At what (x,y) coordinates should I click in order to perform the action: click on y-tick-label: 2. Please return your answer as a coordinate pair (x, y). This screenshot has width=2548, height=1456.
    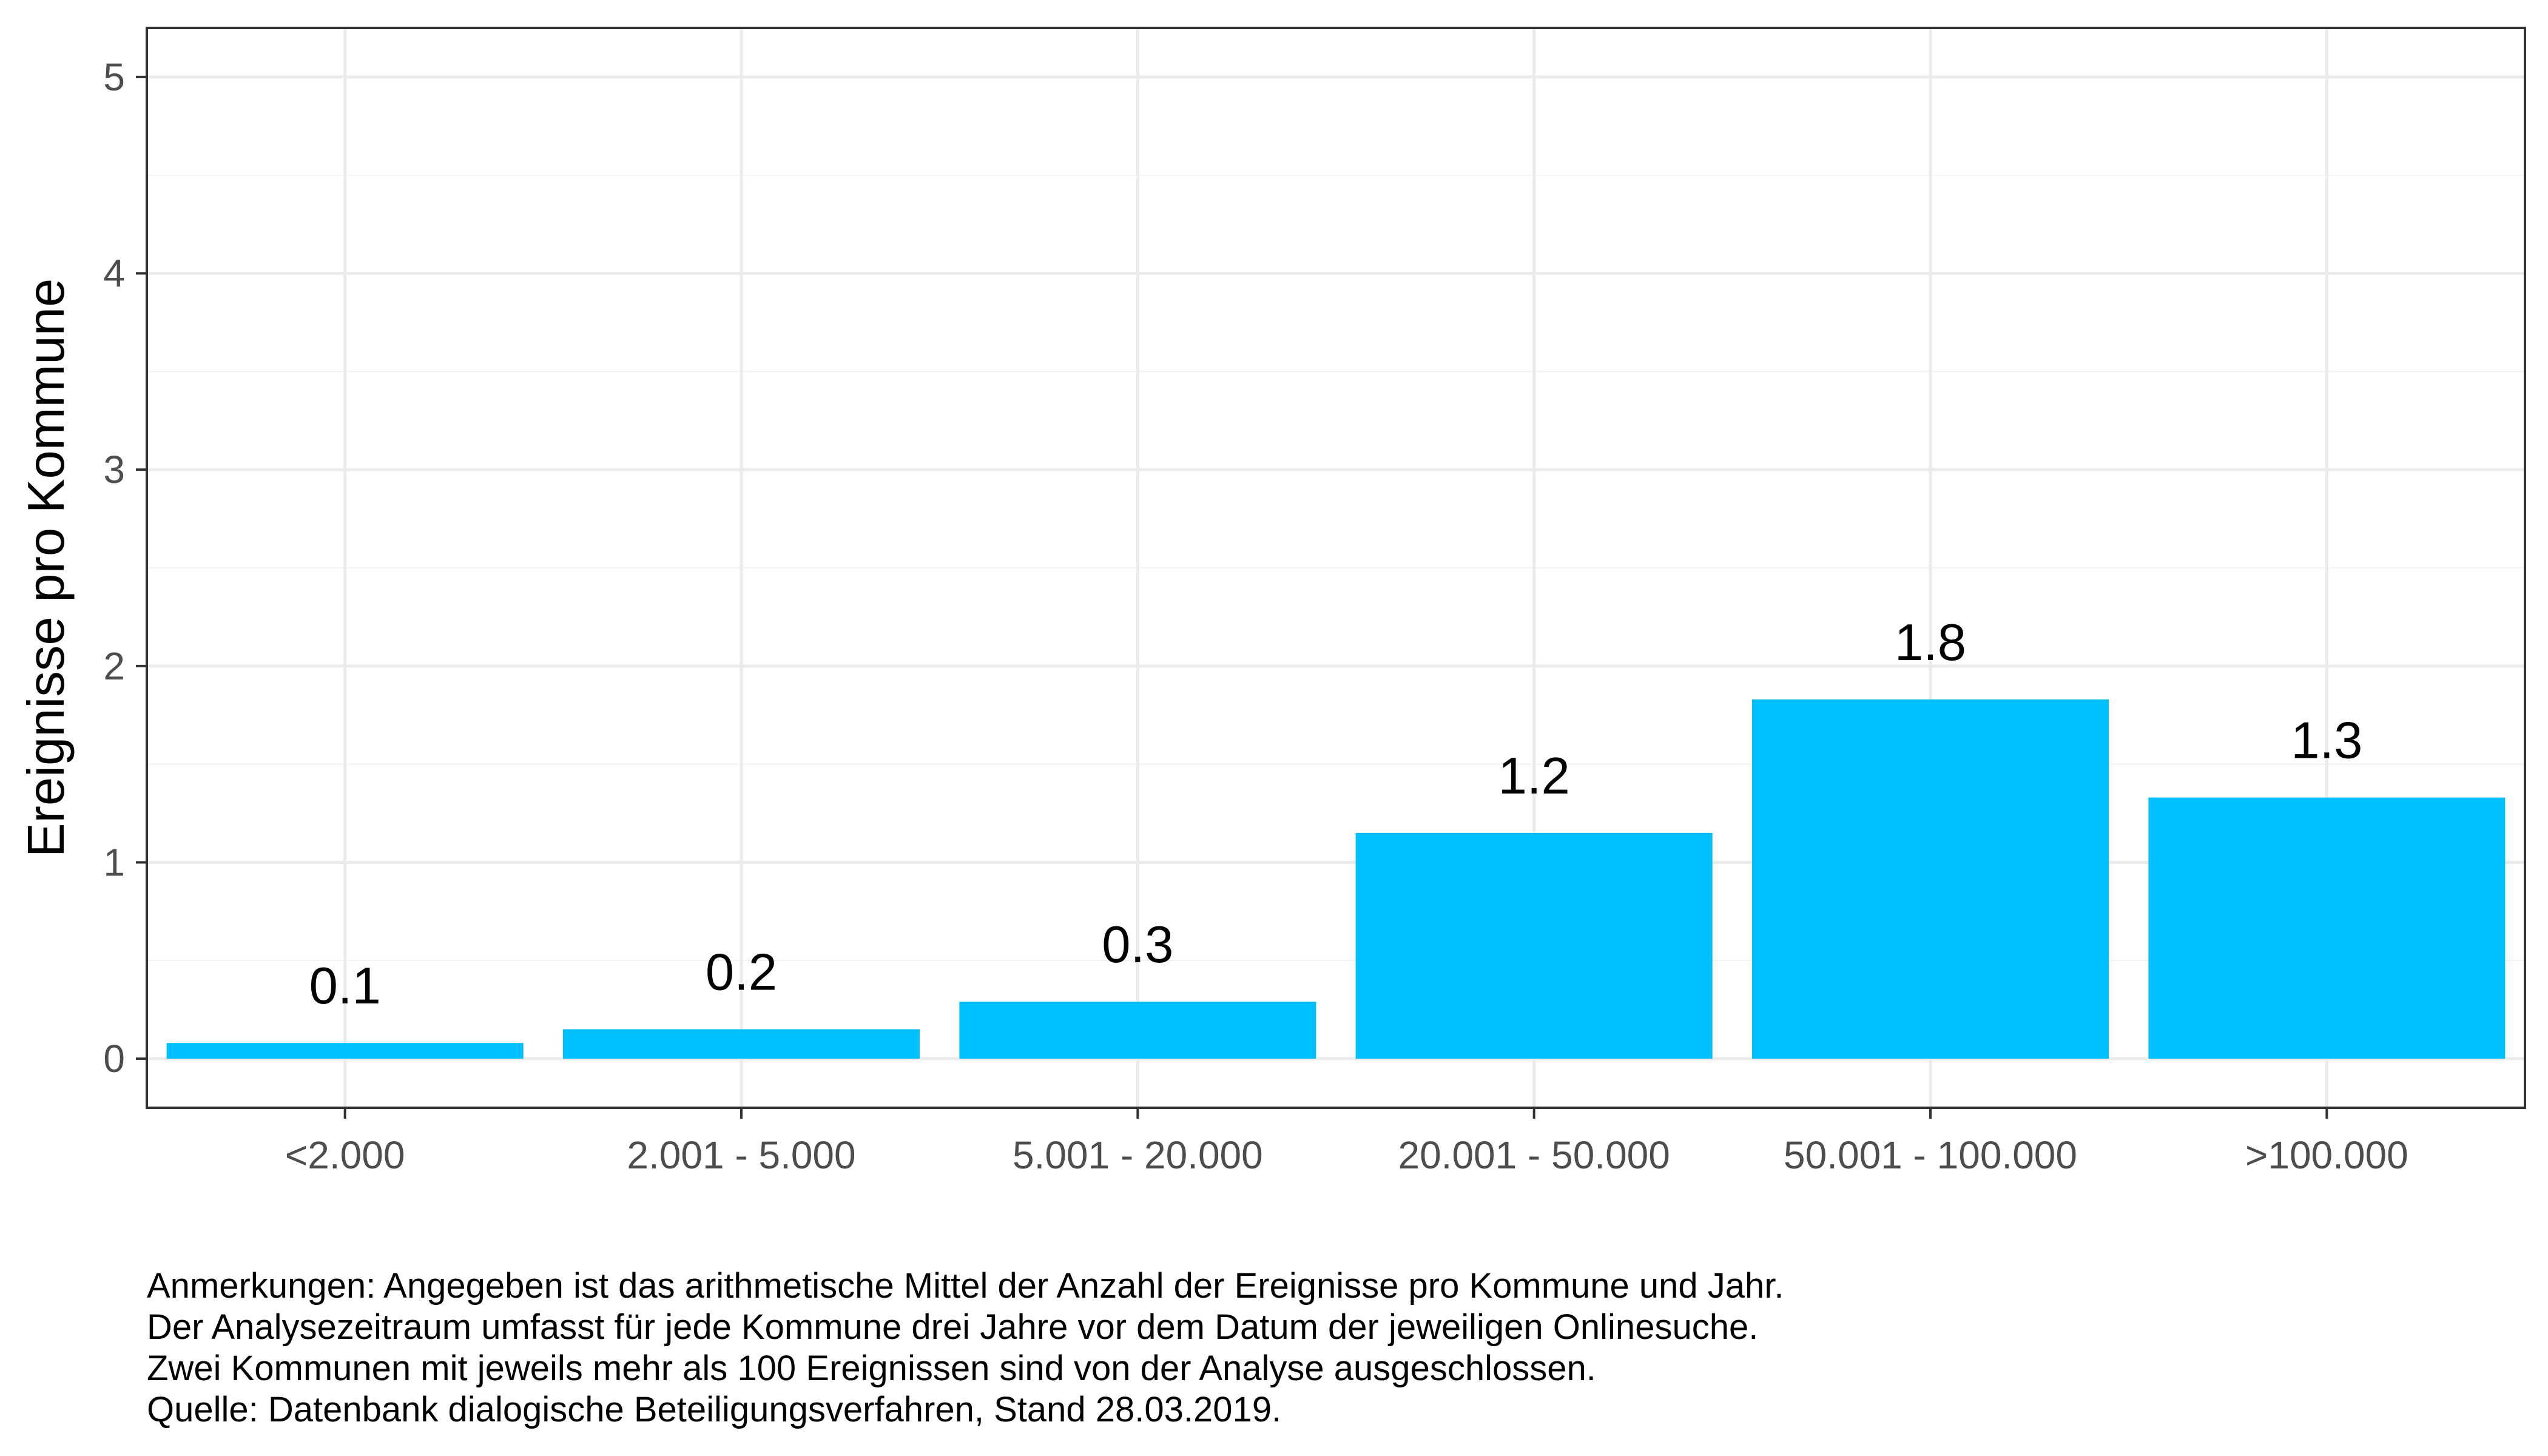
    Looking at the image, I should click on (114, 666).